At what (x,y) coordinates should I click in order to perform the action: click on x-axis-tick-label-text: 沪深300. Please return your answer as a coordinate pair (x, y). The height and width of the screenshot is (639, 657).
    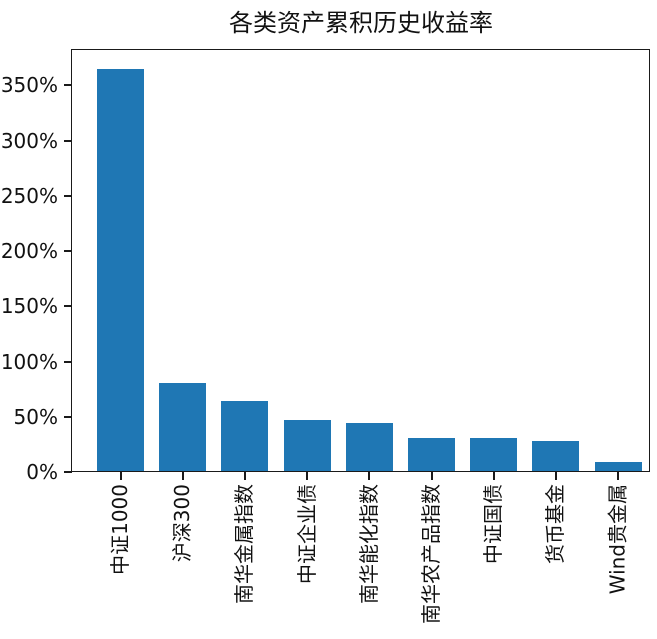
    Looking at the image, I should click on (182, 523).